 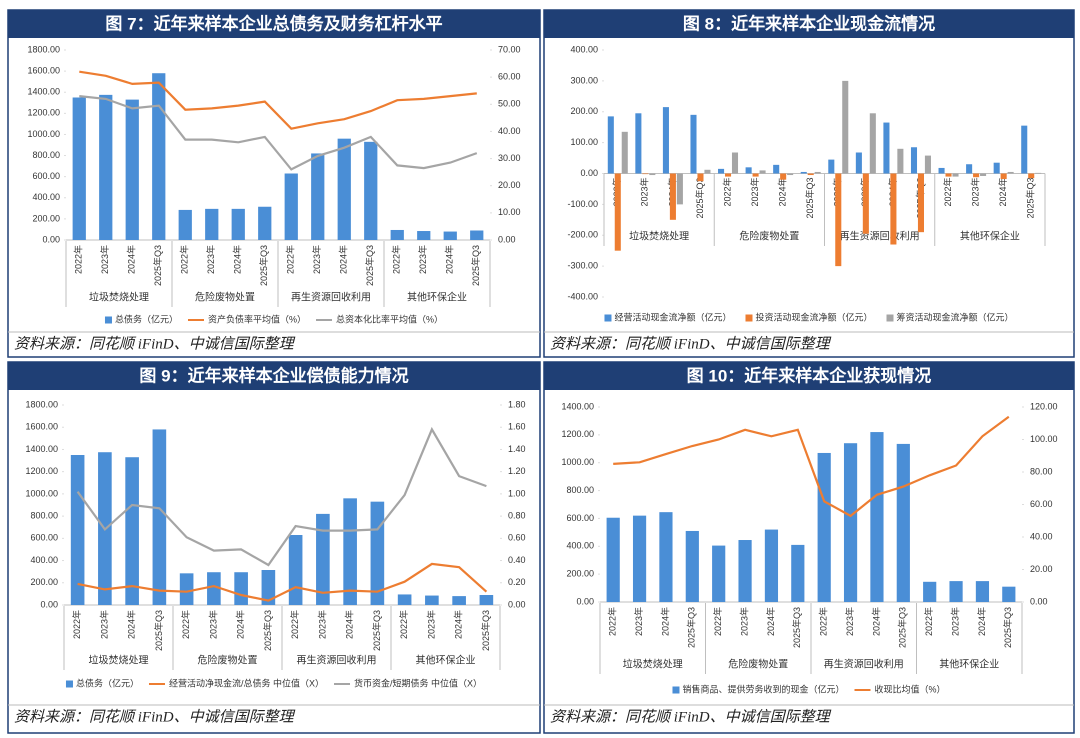 I want to click on y2-tick-label: 50.00, so click(x=509, y=104).